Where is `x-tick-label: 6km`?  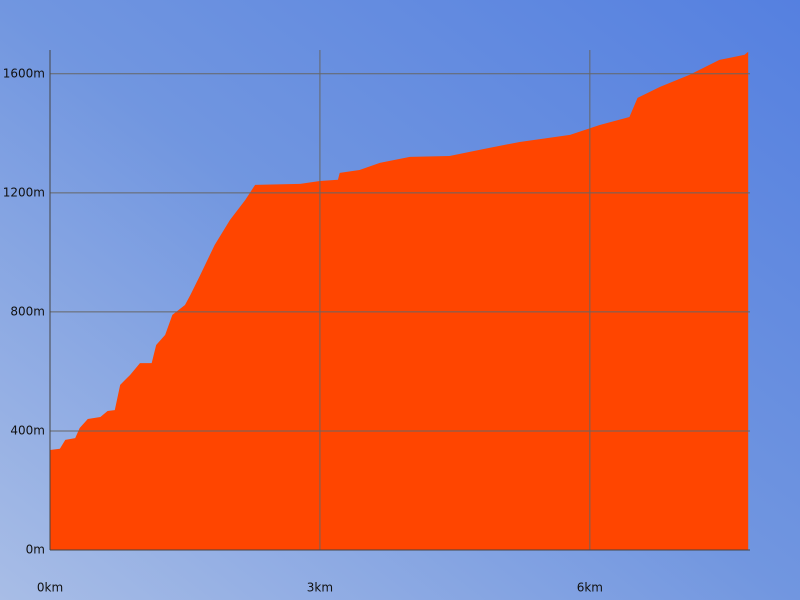 x-tick-label: 6km is located at coordinates (590, 588).